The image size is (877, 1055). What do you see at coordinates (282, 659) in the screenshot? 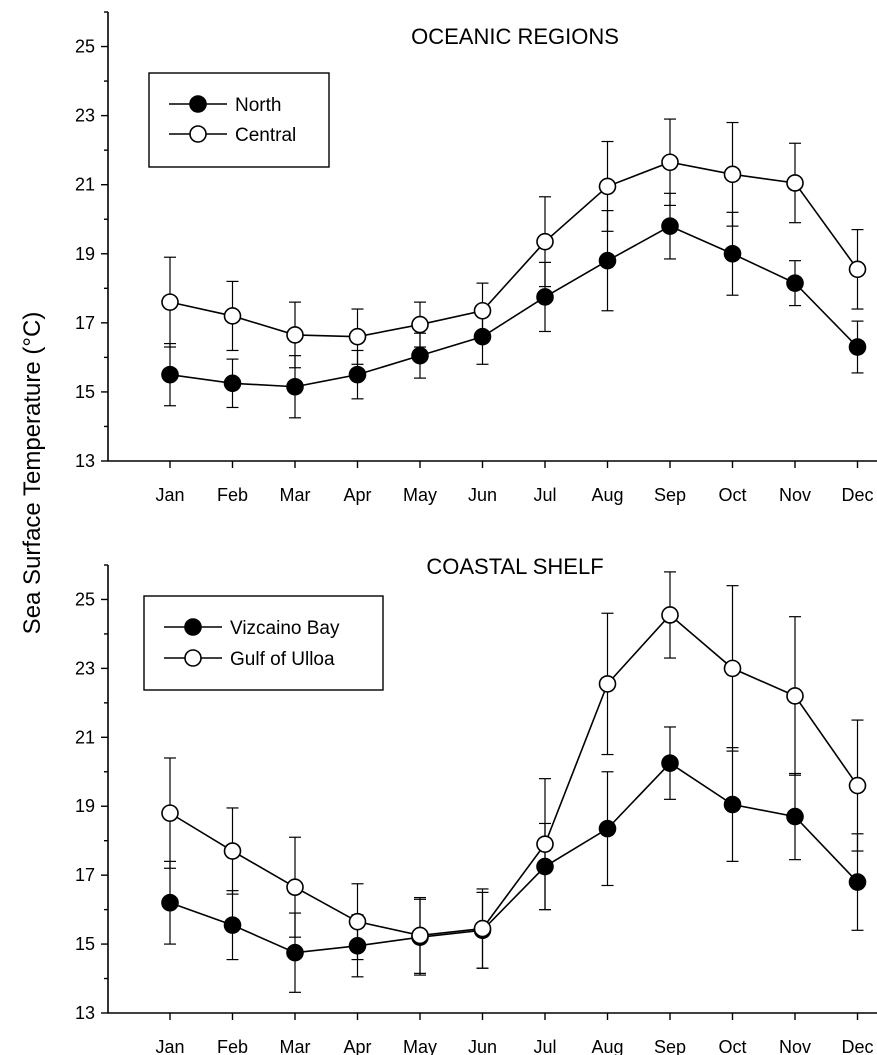
I see `legend-label: Gulf of Ulloa` at bounding box center [282, 659].